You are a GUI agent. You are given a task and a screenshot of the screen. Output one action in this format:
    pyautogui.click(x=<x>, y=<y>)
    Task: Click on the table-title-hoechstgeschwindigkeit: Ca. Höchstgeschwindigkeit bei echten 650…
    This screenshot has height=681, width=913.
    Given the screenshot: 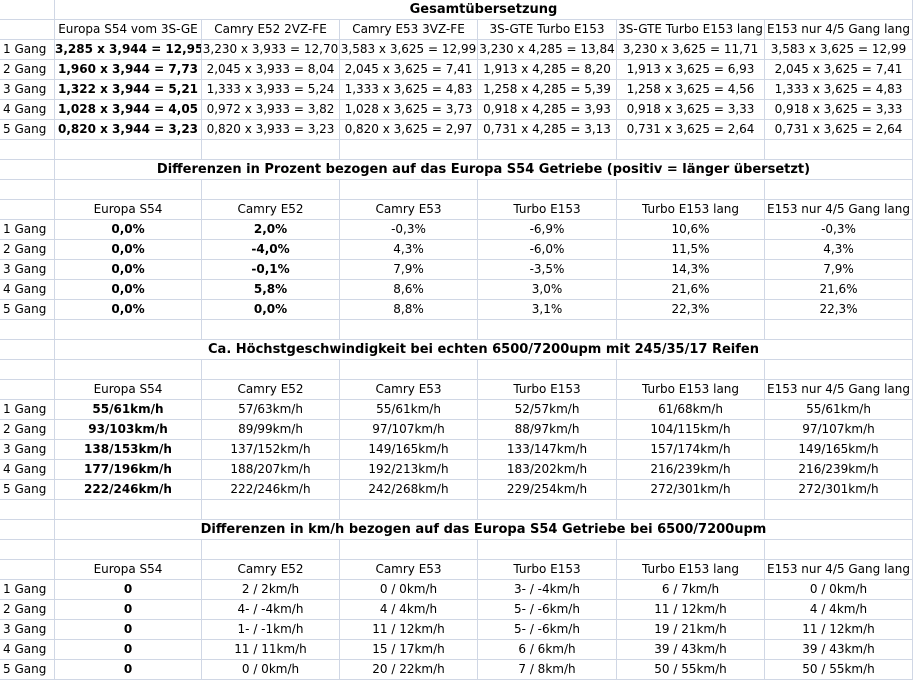 What is the action you would take?
    pyautogui.click(x=484, y=350)
    